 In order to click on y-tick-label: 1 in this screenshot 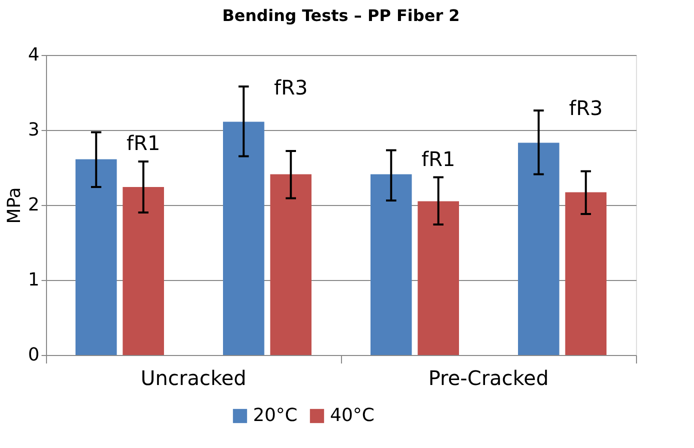, I will do `click(34, 280)`.